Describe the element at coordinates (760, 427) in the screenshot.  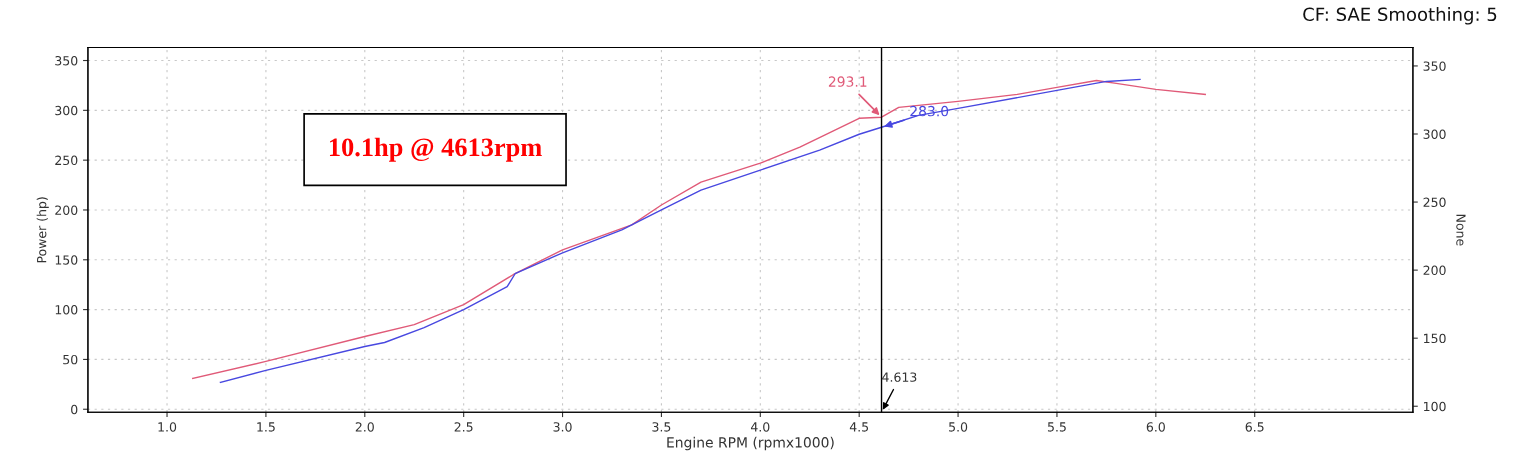
I see `x-tick-label: 4.0` at that location.